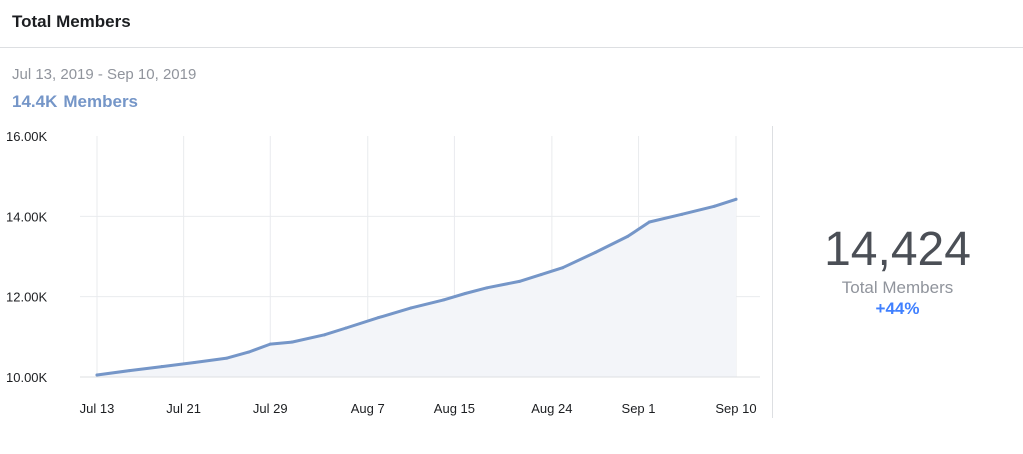 This screenshot has width=1023, height=454. I want to click on card-title: Total Members, so click(71, 21).